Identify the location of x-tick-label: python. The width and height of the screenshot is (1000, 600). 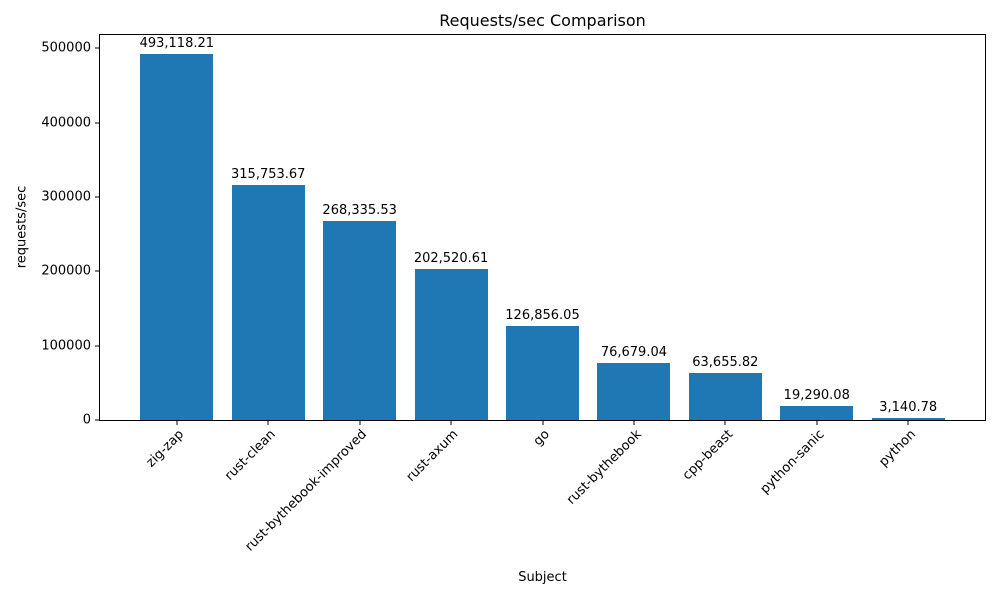
(897, 448).